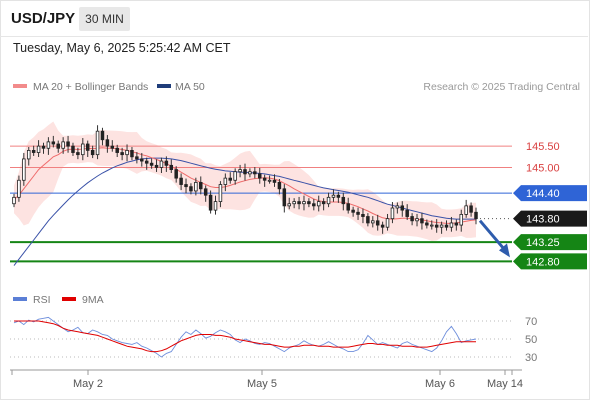 The image size is (590, 400). Describe the element at coordinates (501, 87) in the screenshot. I see `source-label: Research © 2025 Trading Central` at that location.